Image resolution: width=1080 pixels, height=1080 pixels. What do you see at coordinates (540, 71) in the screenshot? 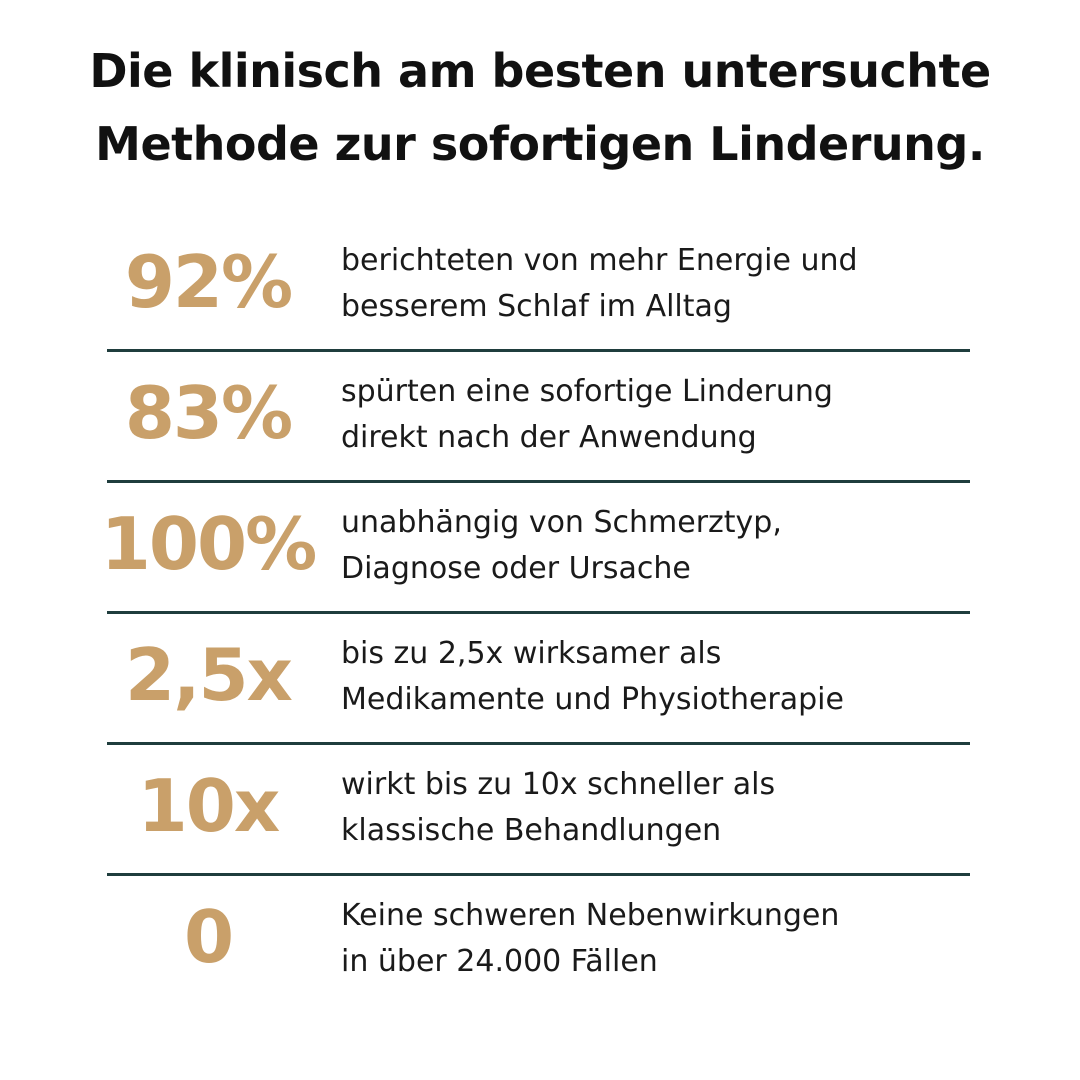
I see `title-line: Die klinisch am besten untersuchte` at bounding box center [540, 71].